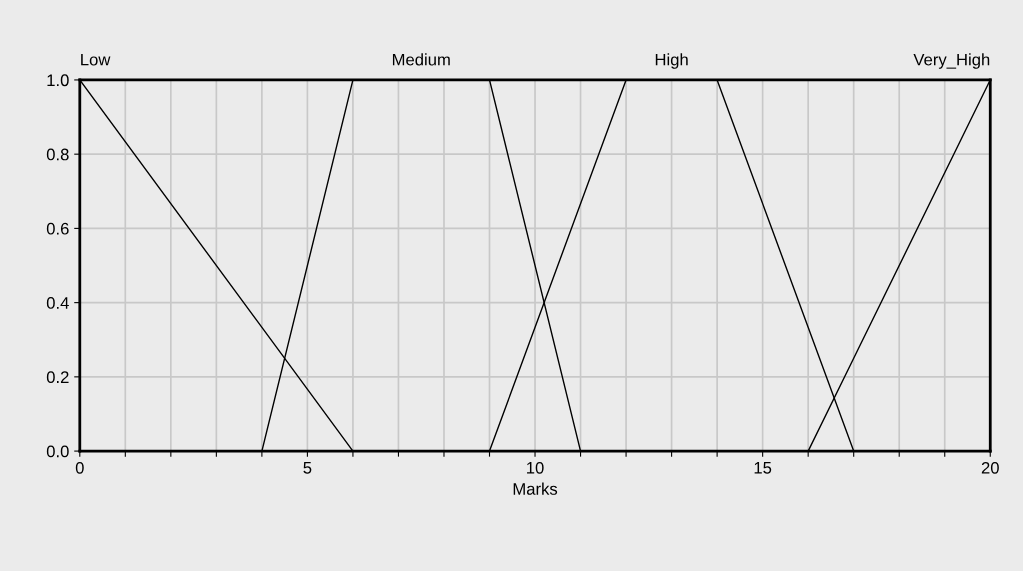 The height and width of the screenshot is (571, 1023). What do you see at coordinates (57, 228) in the screenshot?
I see `y-tick-label: 0.6` at bounding box center [57, 228].